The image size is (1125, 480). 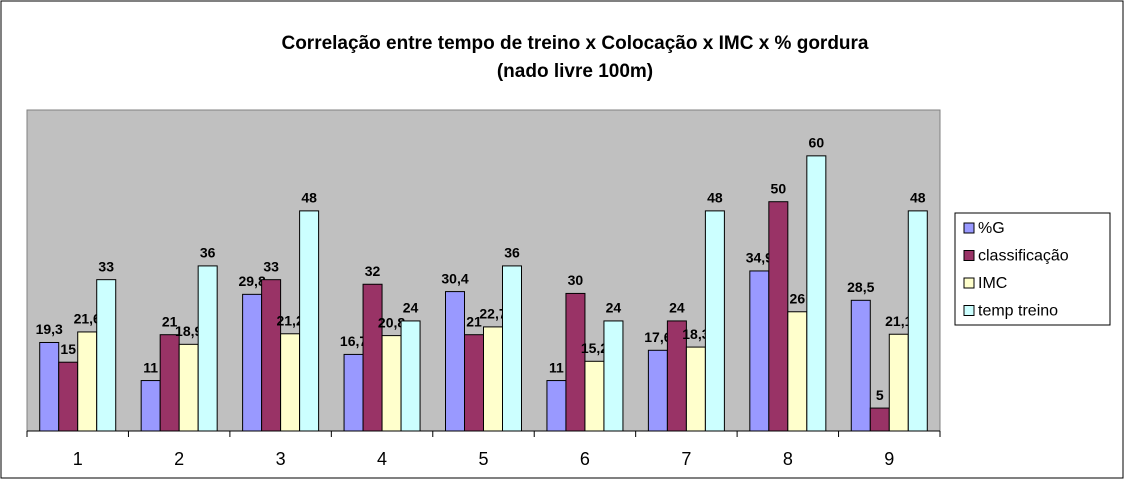 I want to click on data-label: 19,3, so click(x=49, y=329).